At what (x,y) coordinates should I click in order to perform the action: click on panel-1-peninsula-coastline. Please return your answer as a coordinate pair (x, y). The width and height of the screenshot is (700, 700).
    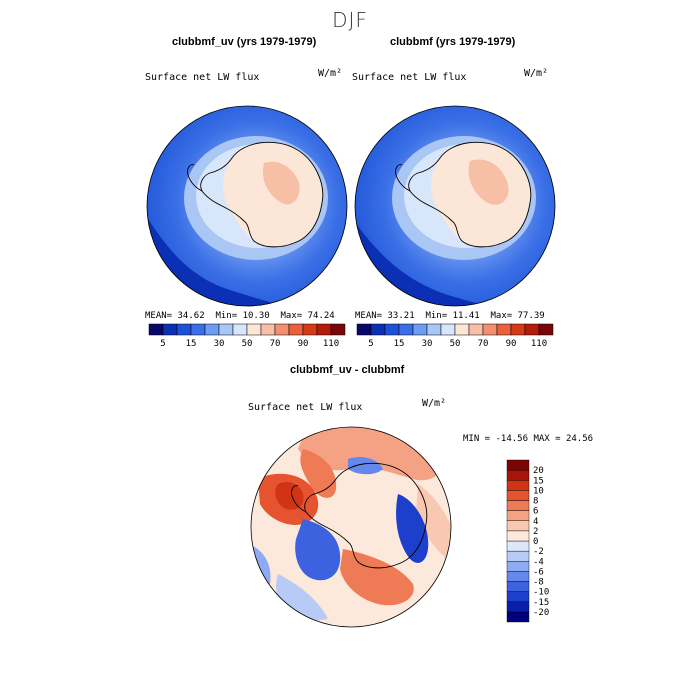
    Looking at the image, I should click on (195, 178).